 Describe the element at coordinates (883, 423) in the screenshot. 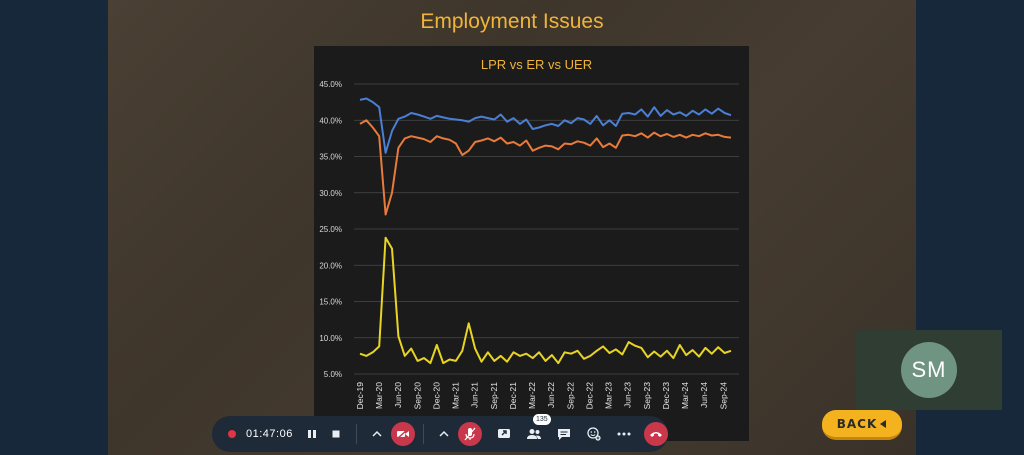

I see `back-arrow-icon` at that location.